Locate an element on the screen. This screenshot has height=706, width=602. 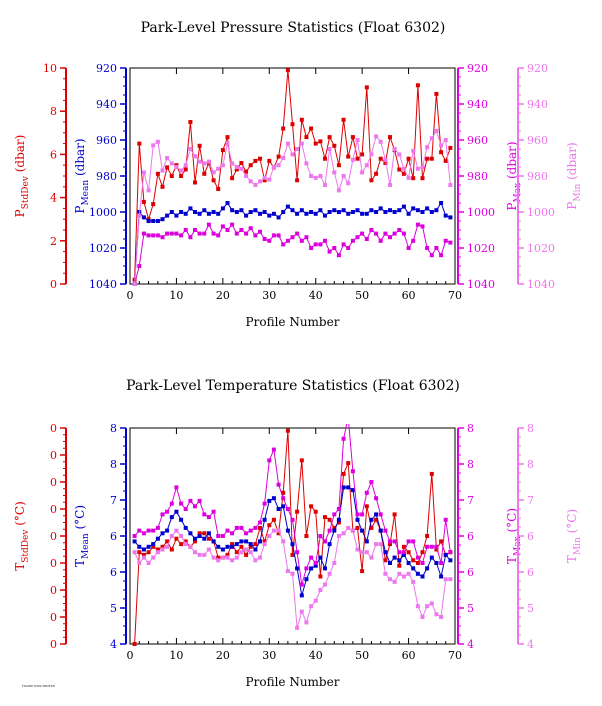
y-tick-label-mean: 4 is located at coordinates (113, 644).